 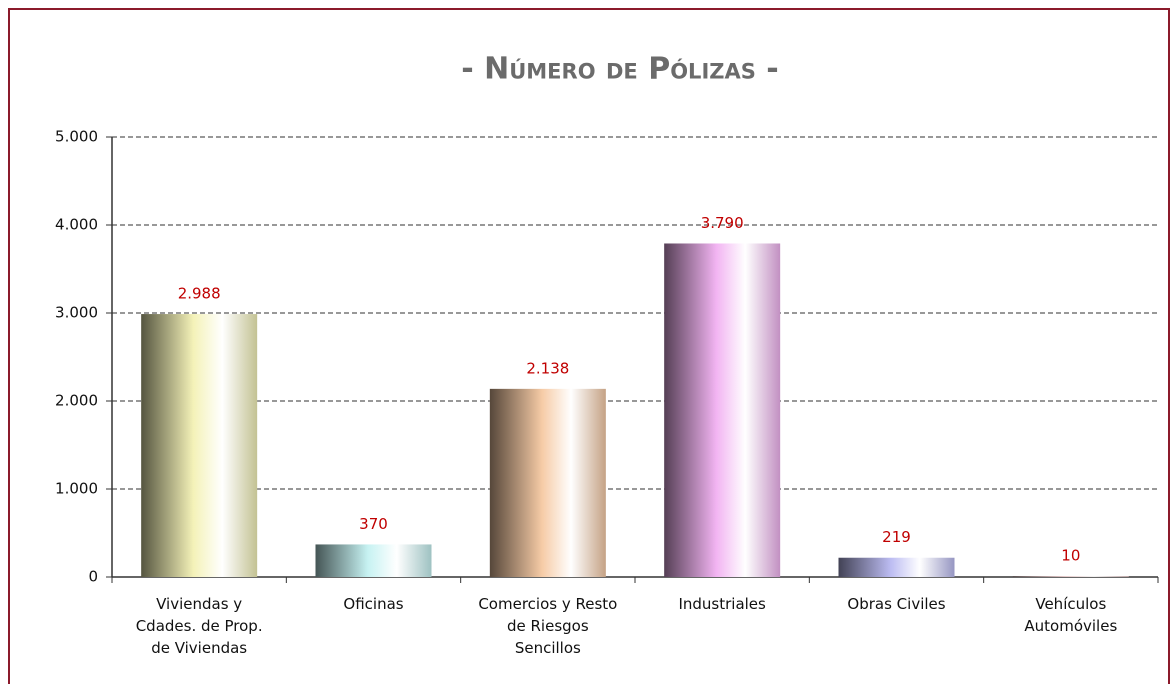 I want to click on value-label: 2.138, so click(x=547, y=368).